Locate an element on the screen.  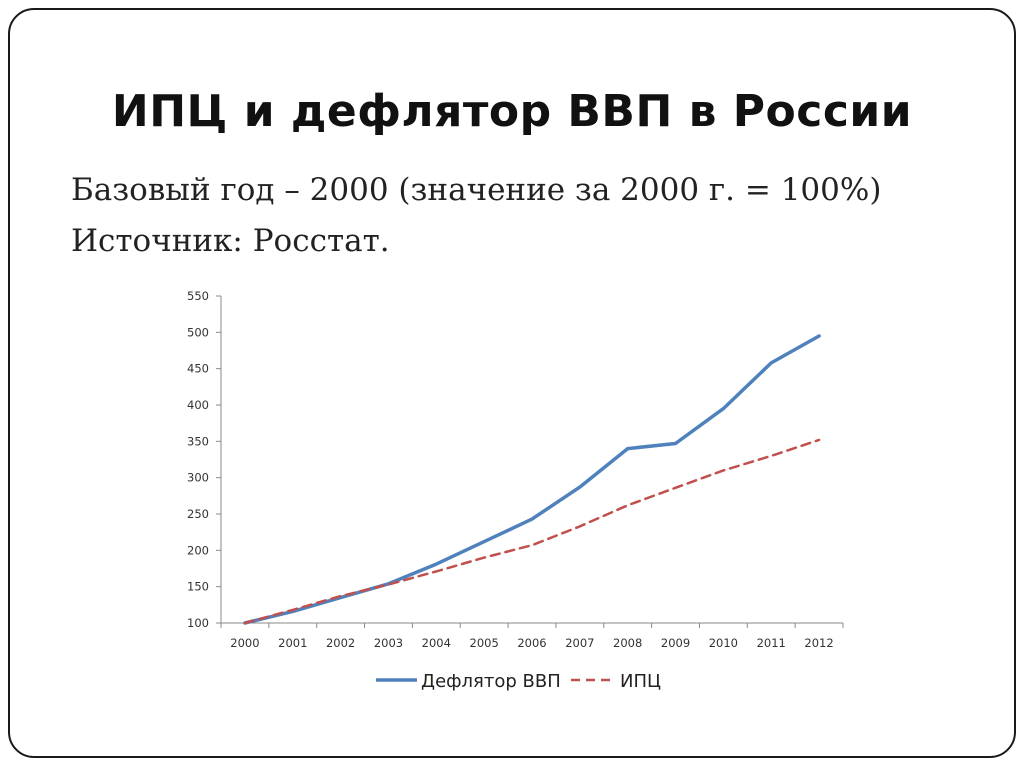
x-tick-label: 2005 is located at coordinates (484, 643).